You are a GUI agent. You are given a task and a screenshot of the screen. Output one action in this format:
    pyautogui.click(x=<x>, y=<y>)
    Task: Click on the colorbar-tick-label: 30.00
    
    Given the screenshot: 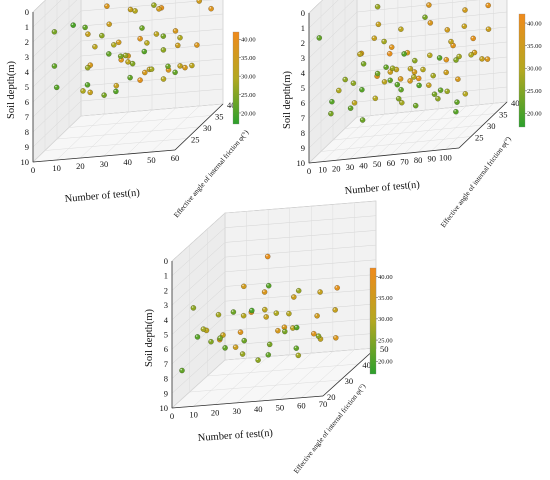 What is the action you would take?
    pyautogui.click(x=248, y=76)
    